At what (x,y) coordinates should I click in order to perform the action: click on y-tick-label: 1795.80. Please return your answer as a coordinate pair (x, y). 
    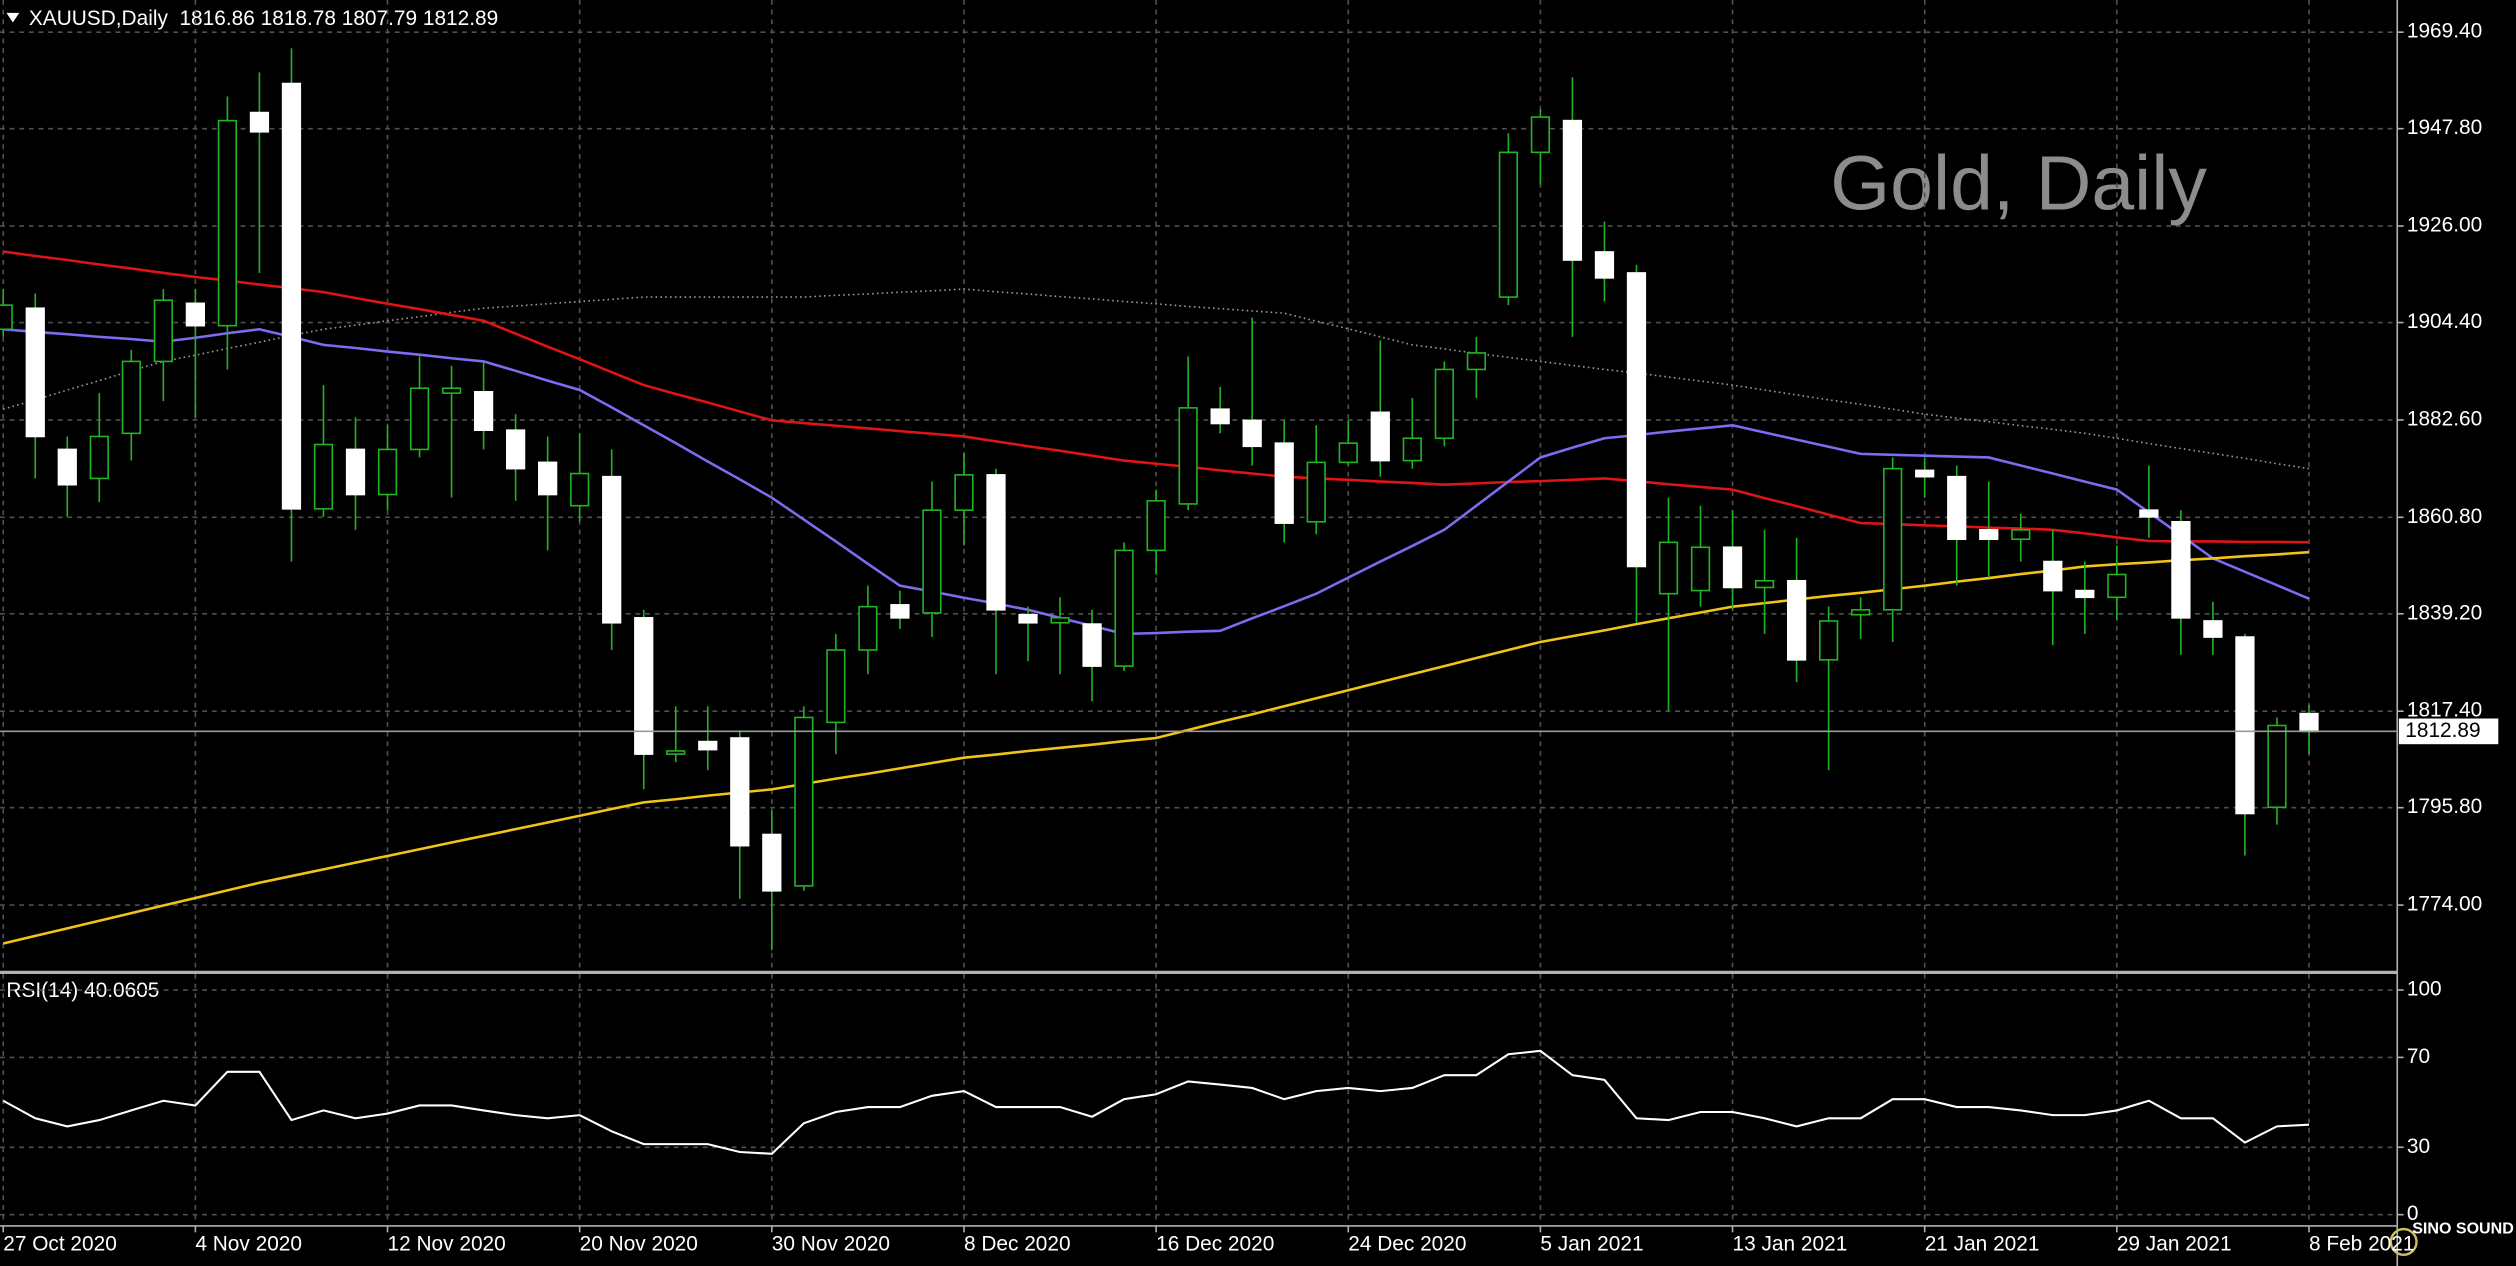
    Looking at the image, I should click on (2444, 806).